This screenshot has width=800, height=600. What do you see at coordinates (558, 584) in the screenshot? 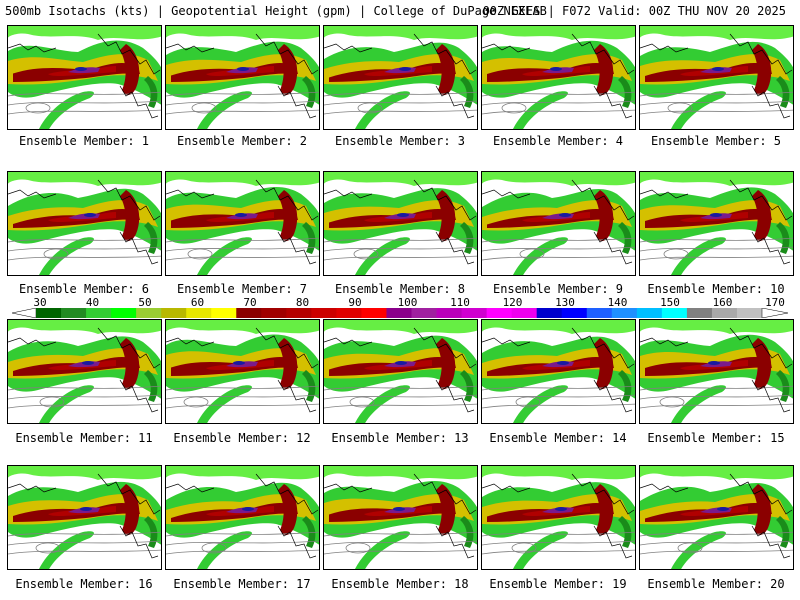
I see `member-label: Ensemble Member: 19` at bounding box center [558, 584].